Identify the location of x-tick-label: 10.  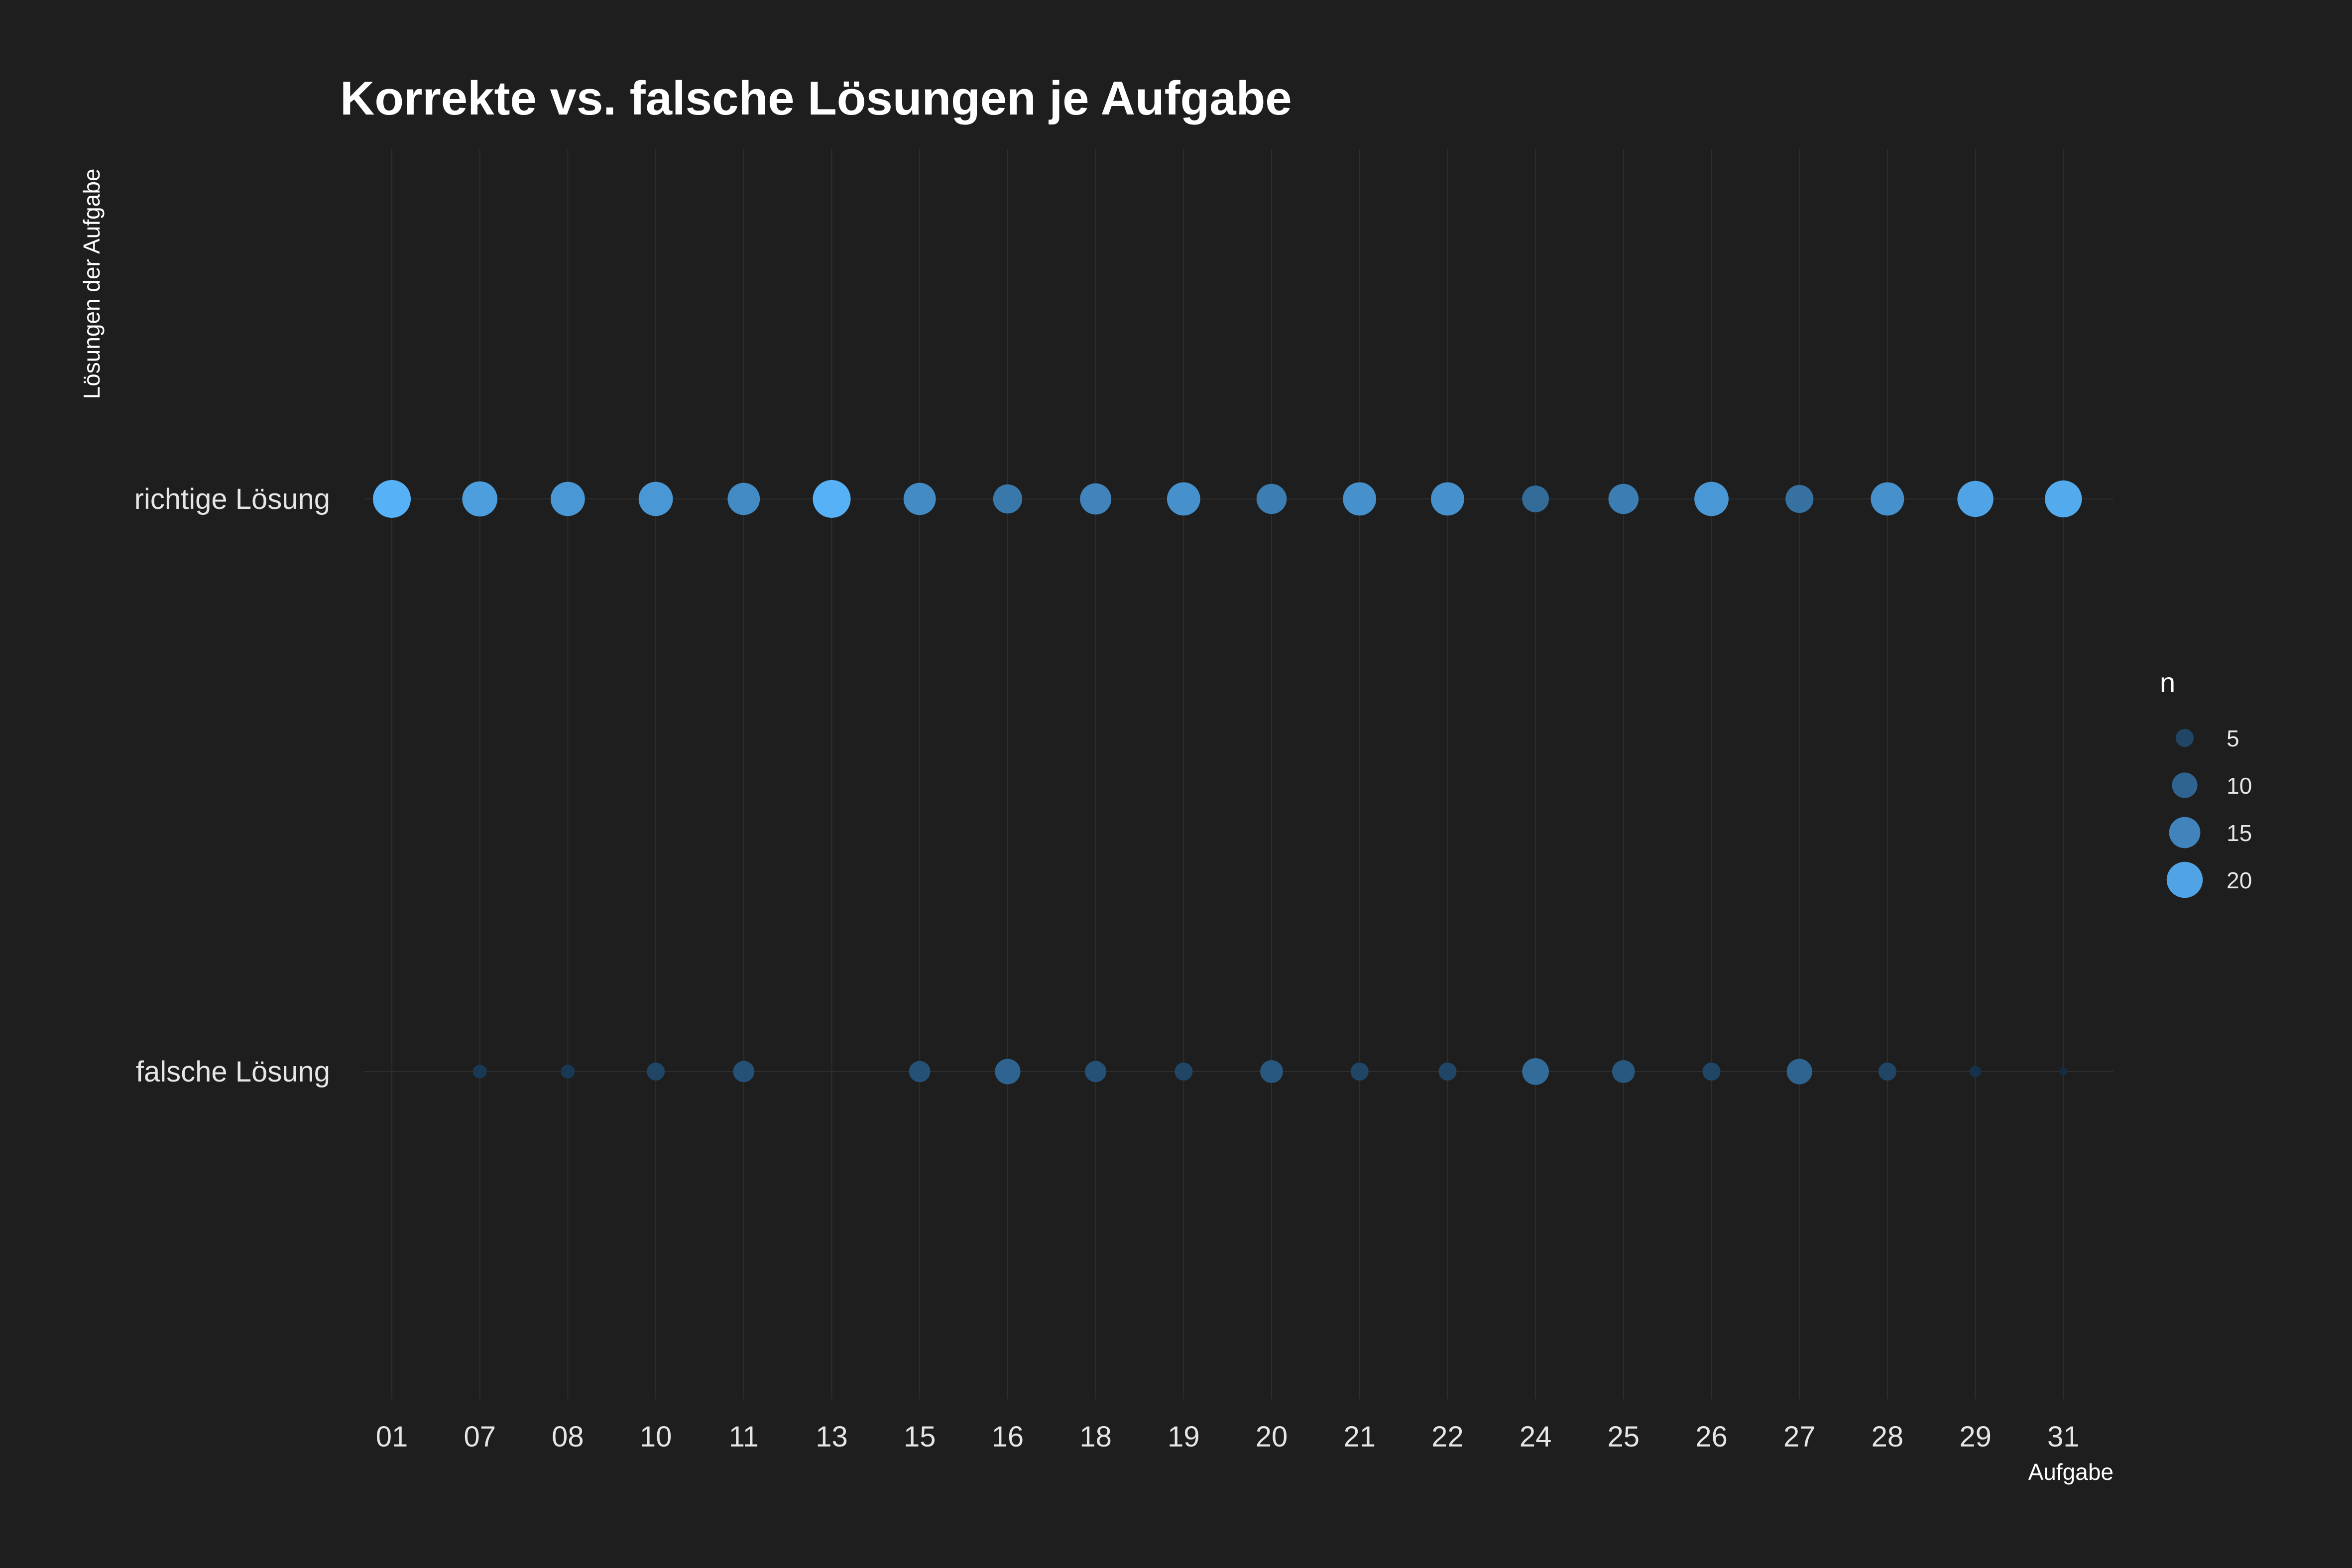
(656, 1437).